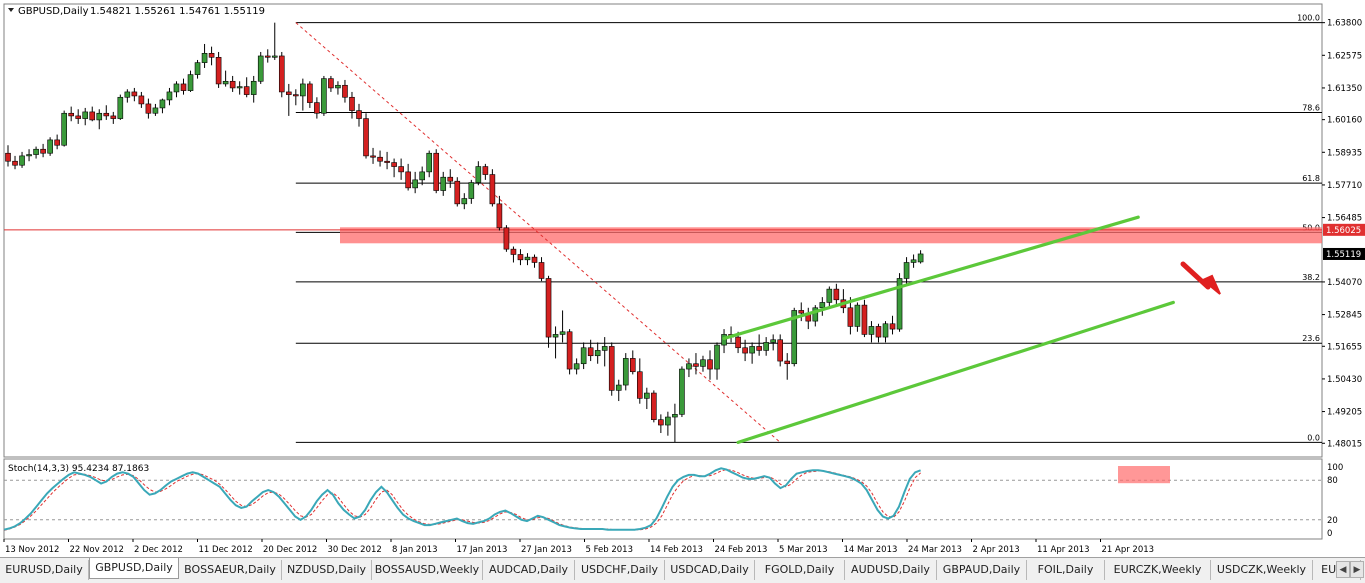  What do you see at coordinates (1343, 231) in the screenshot?
I see `resistance-price-label: 1.56025` at bounding box center [1343, 231].